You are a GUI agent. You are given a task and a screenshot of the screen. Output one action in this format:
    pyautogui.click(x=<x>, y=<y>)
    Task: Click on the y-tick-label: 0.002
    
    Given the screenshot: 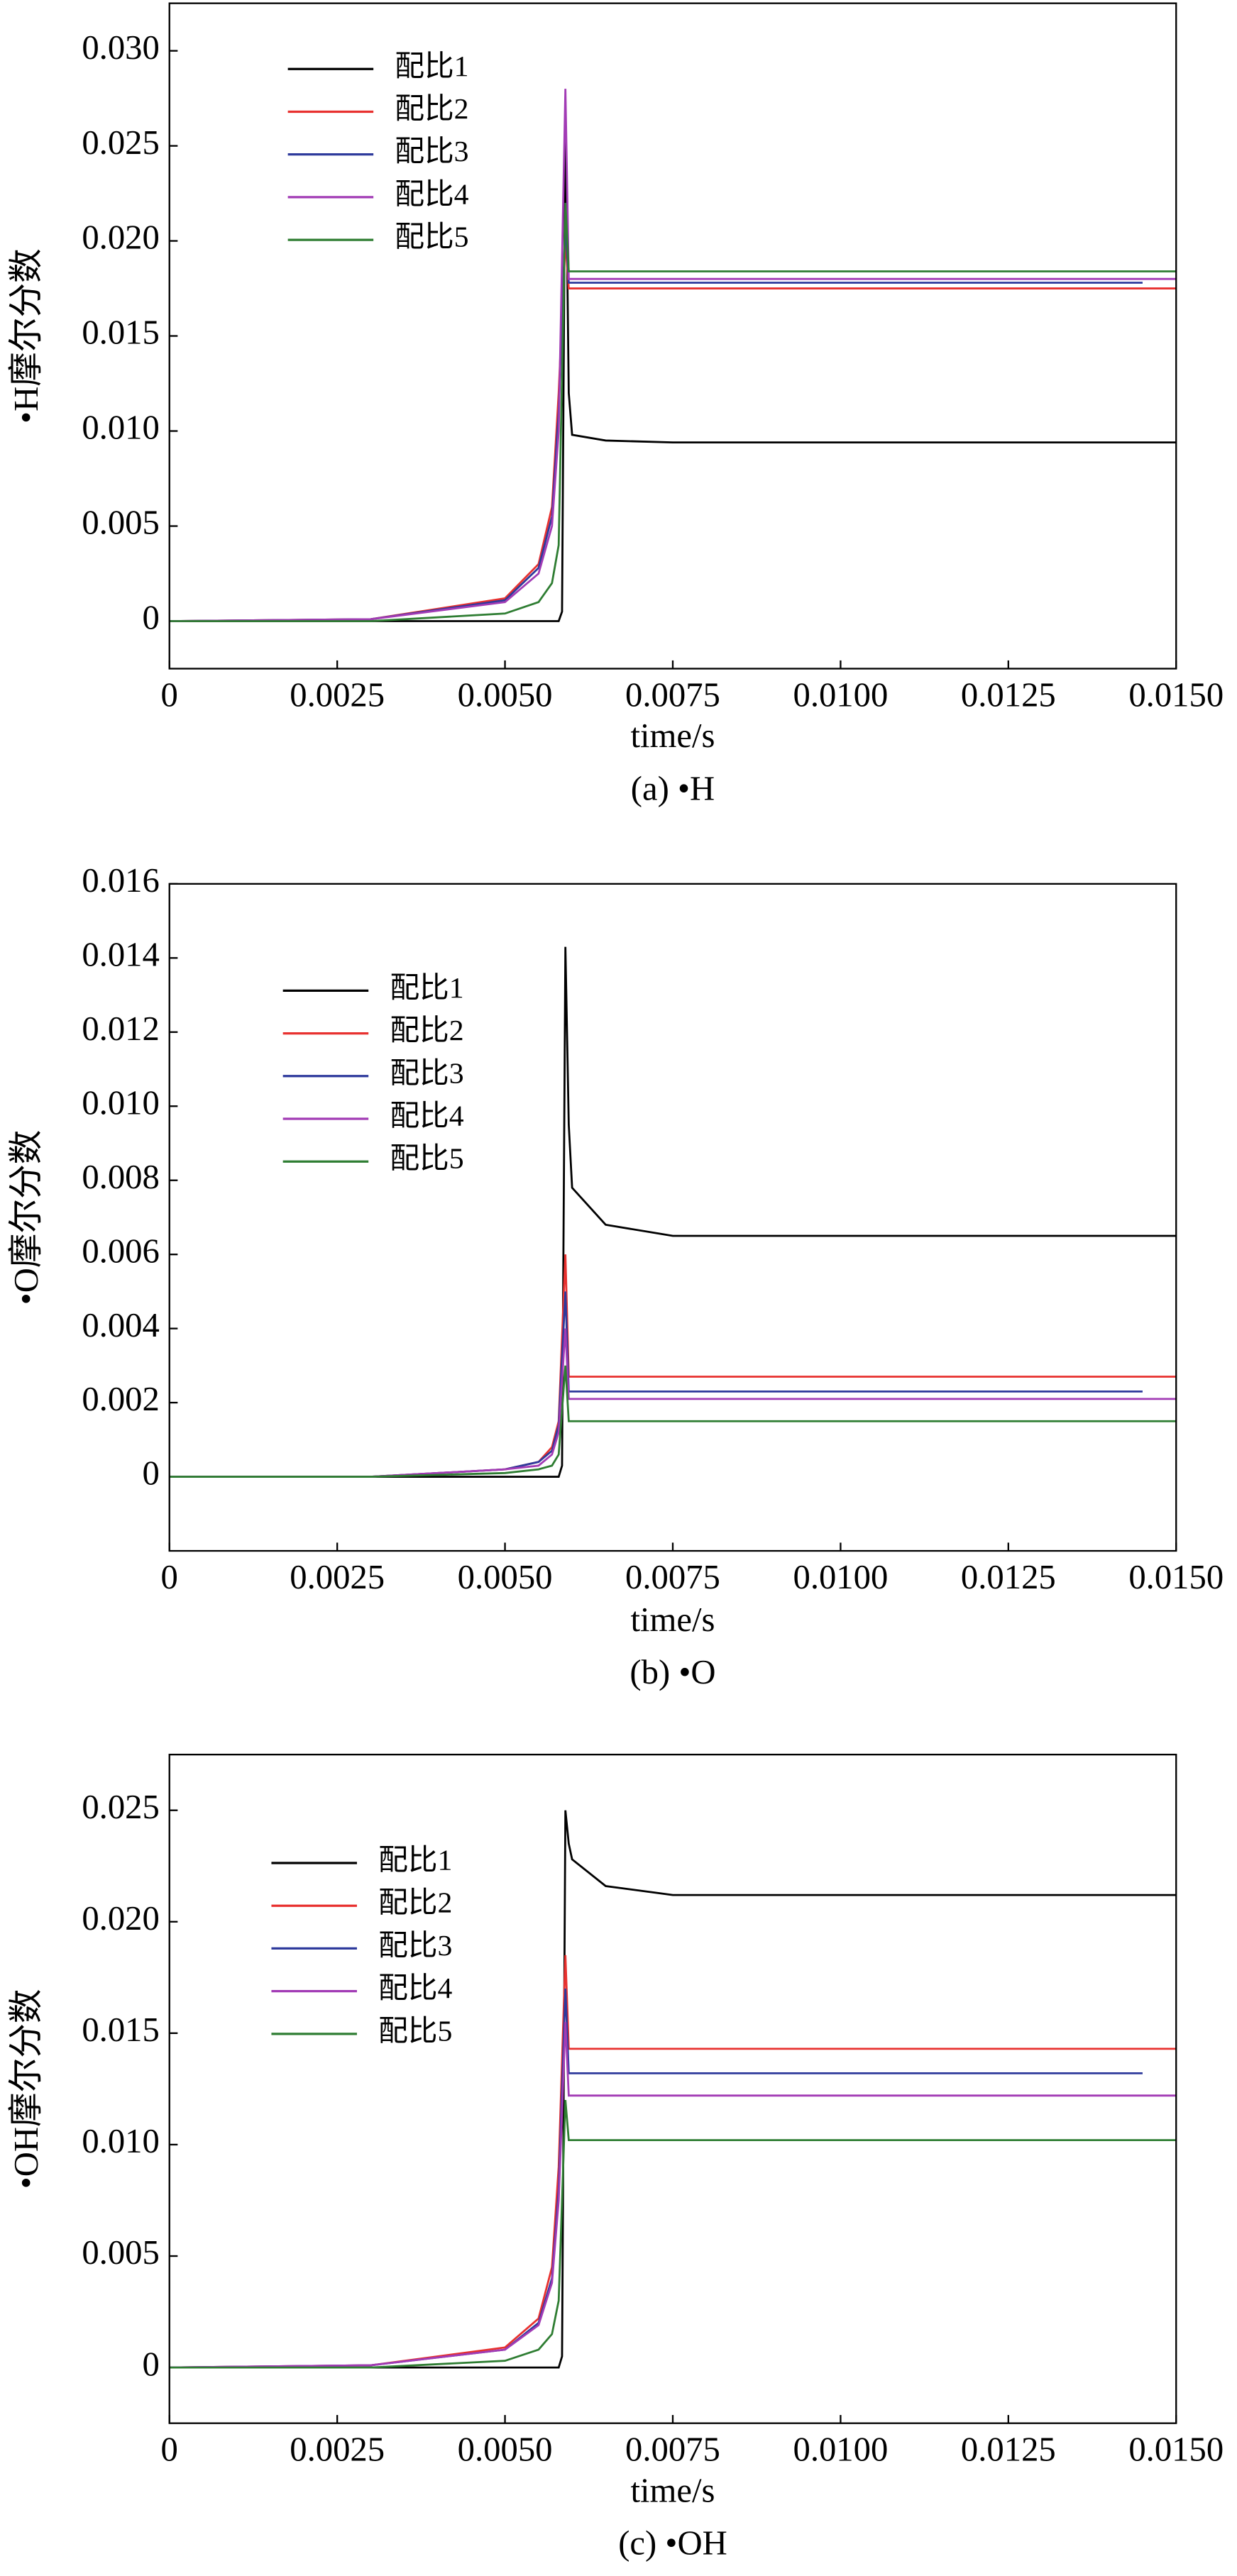 What is the action you would take?
    pyautogui.click(x=121, y=1399)
    